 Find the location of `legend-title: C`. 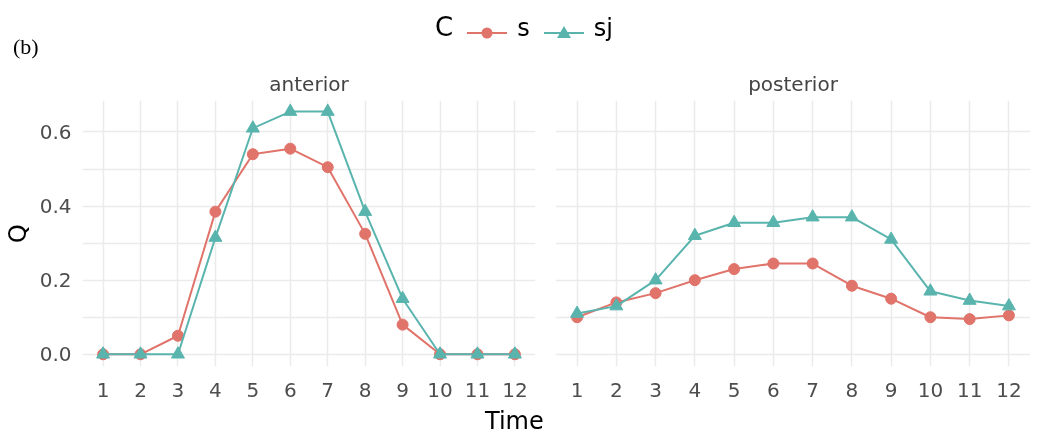

legend-title: C is located at coordinates (444, 27).